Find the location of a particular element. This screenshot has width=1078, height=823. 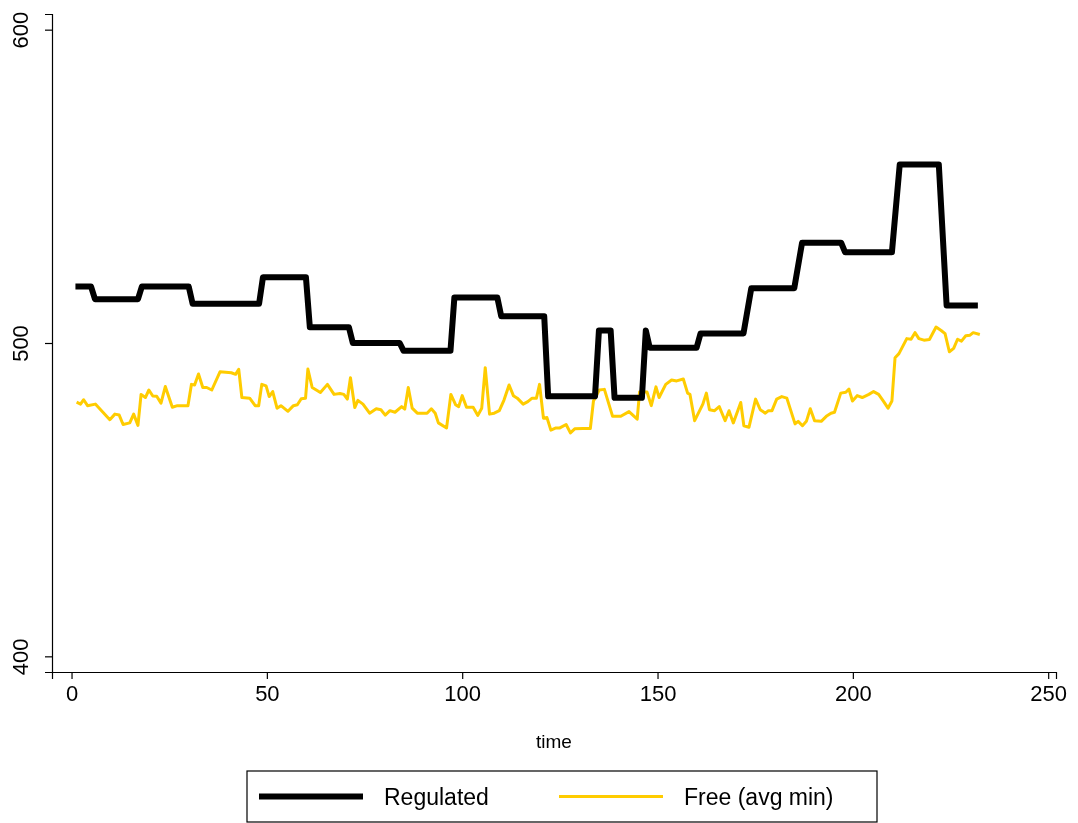

legend-label: Free (avg min) is located at coordinates (759, 796).